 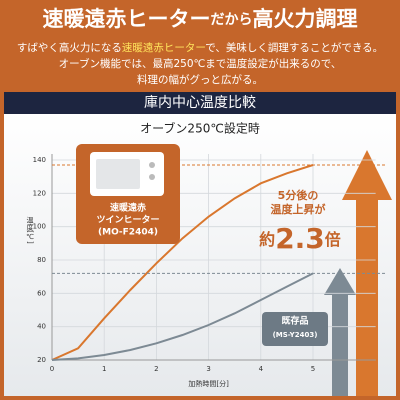 What do you see at coordinates (200, 63) in the screenshot?
I see `intro-line: オーブン機能では、最高250℃まで温度設定が出来るので、` at bounding box center [200, 63].